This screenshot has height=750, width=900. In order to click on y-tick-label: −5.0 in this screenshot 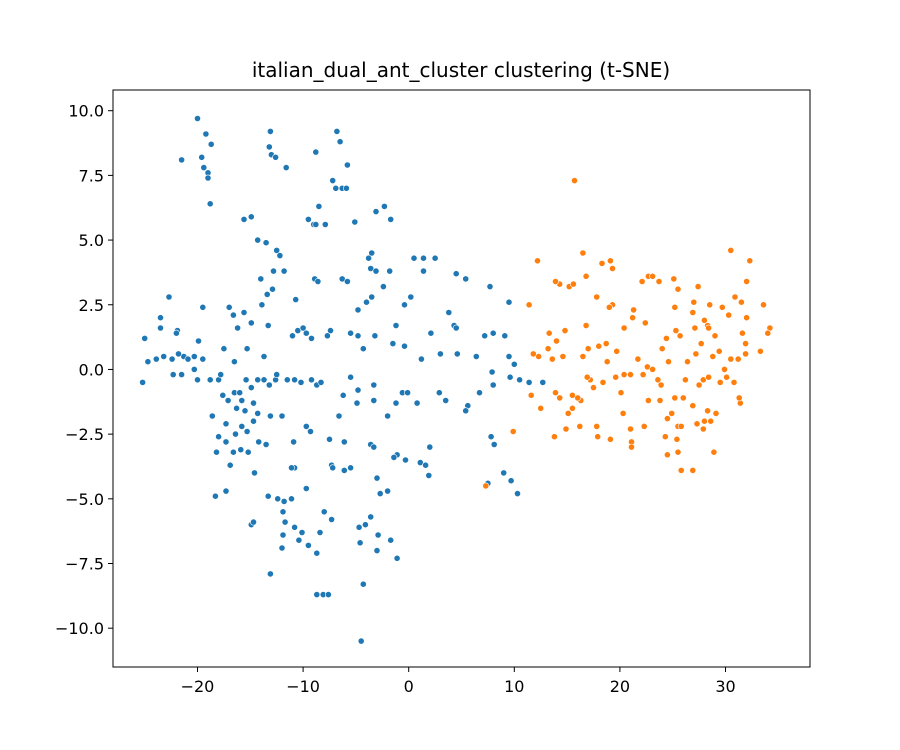, I will do `click(84, 499)`.